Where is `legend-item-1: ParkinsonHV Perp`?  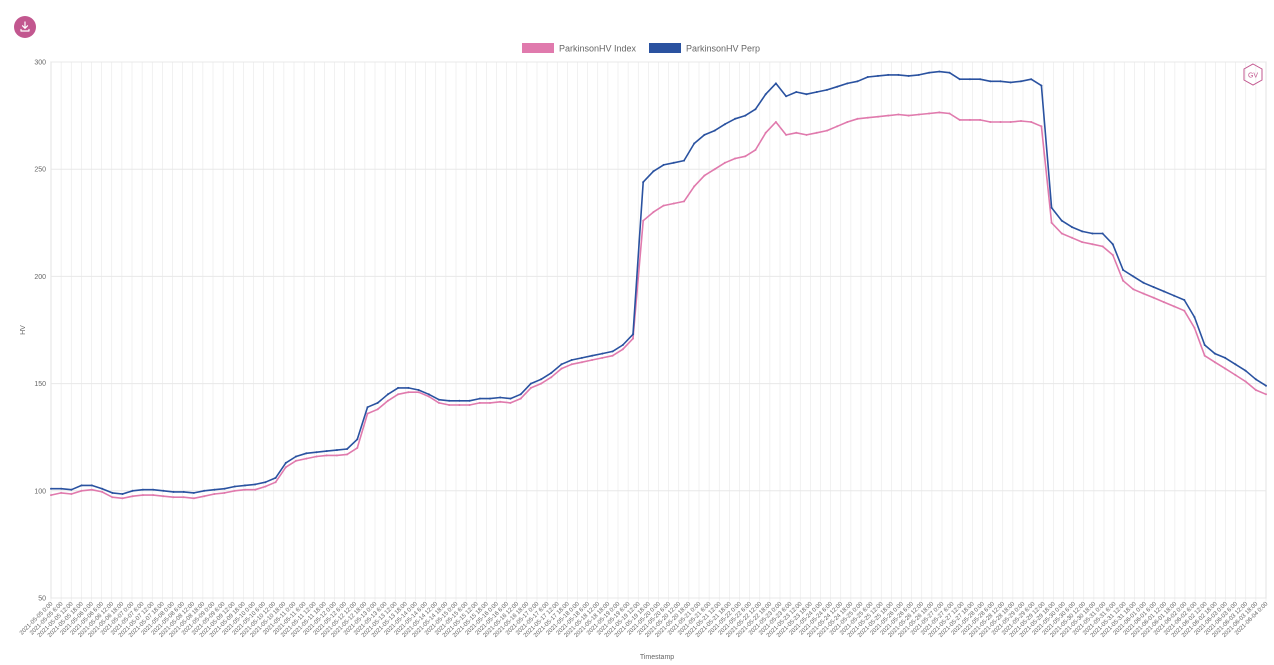
legend-item-1: ParkinsonHV Perp is located at coordinates (704, 48).